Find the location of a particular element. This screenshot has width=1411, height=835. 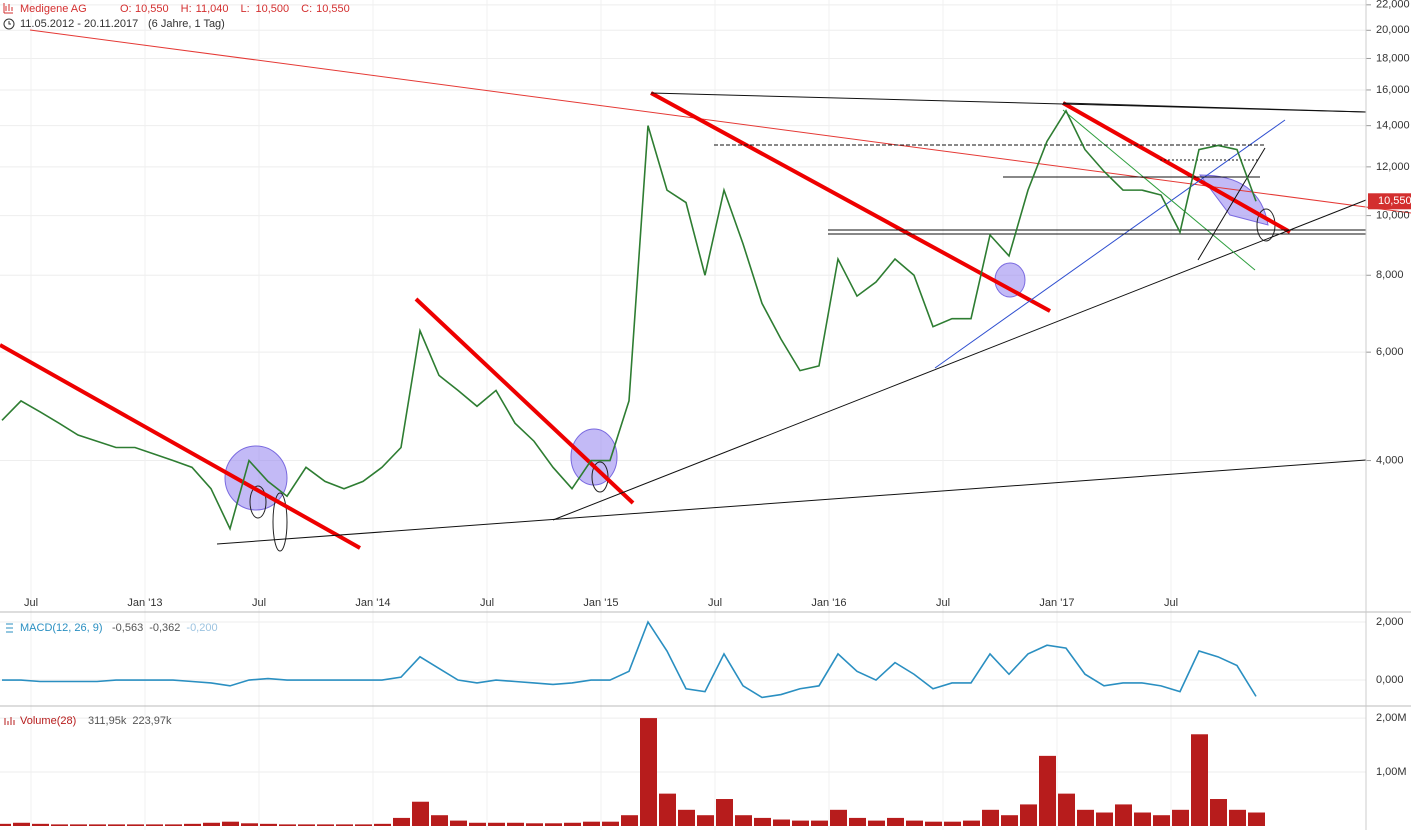

y-tick-label: 14,000 is located at coordinates (1393, 126).